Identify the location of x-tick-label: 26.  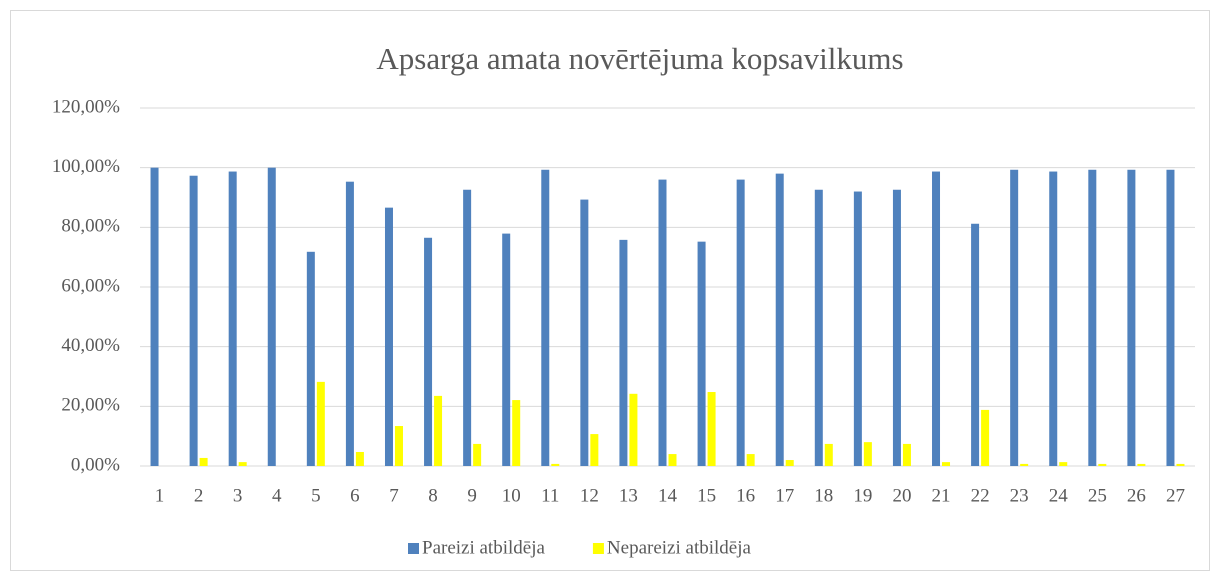
(1136, 495).